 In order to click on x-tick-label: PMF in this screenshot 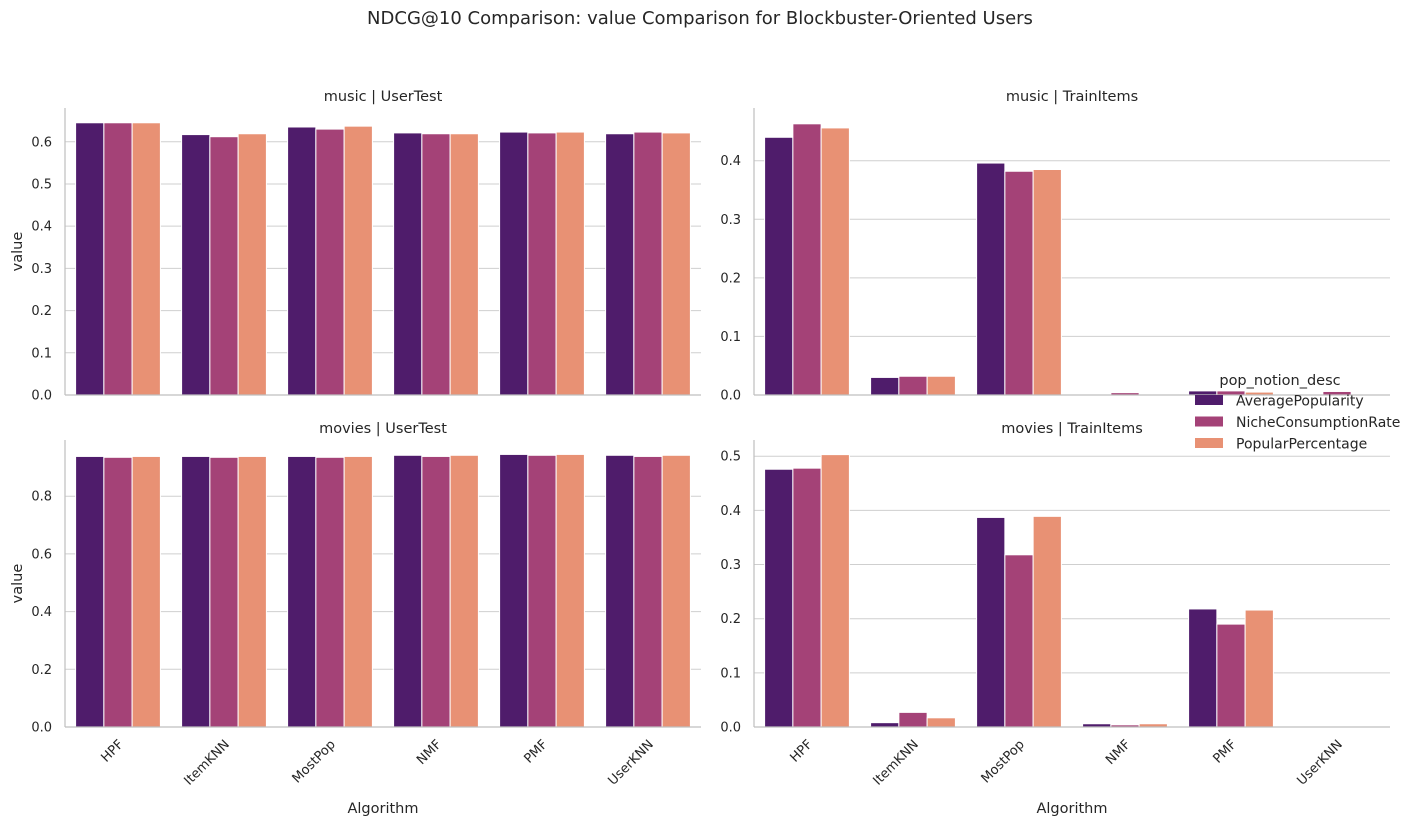, I will do `click(535, 751)`.